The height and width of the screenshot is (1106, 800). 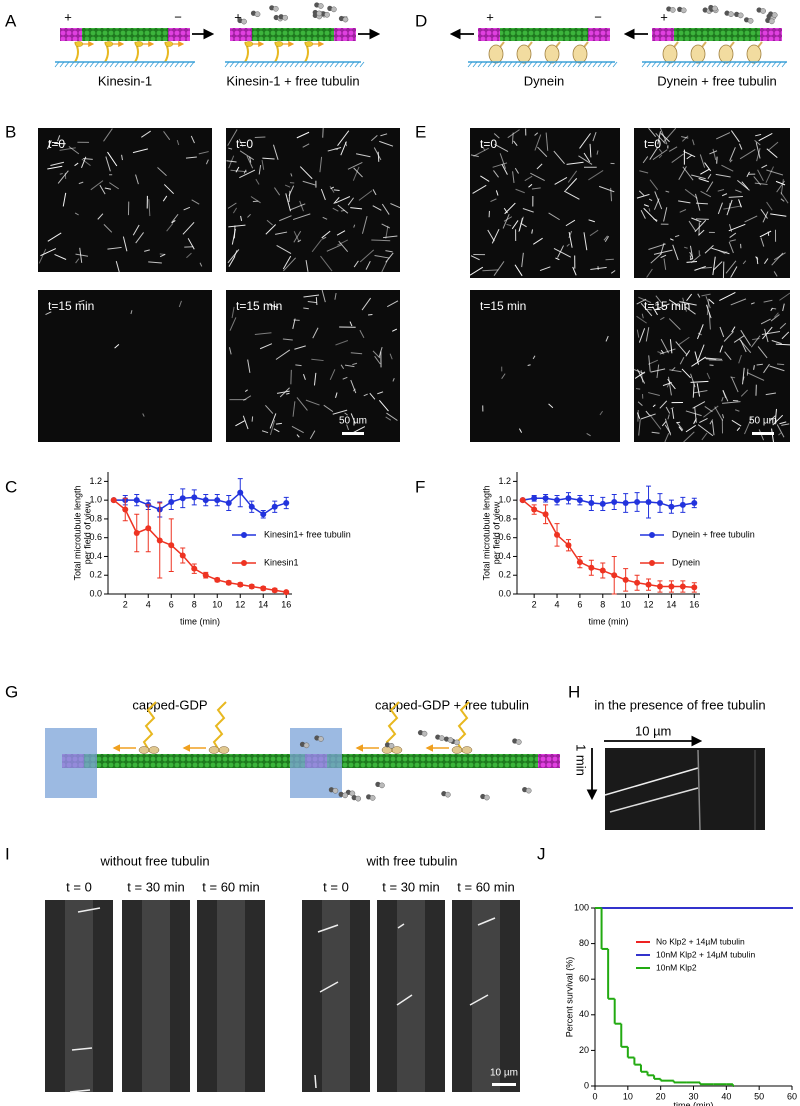 What do you see at coordinates (353, 421) in the screenshot?
I see `label: 50 µm` at bounding box center [353, 421].